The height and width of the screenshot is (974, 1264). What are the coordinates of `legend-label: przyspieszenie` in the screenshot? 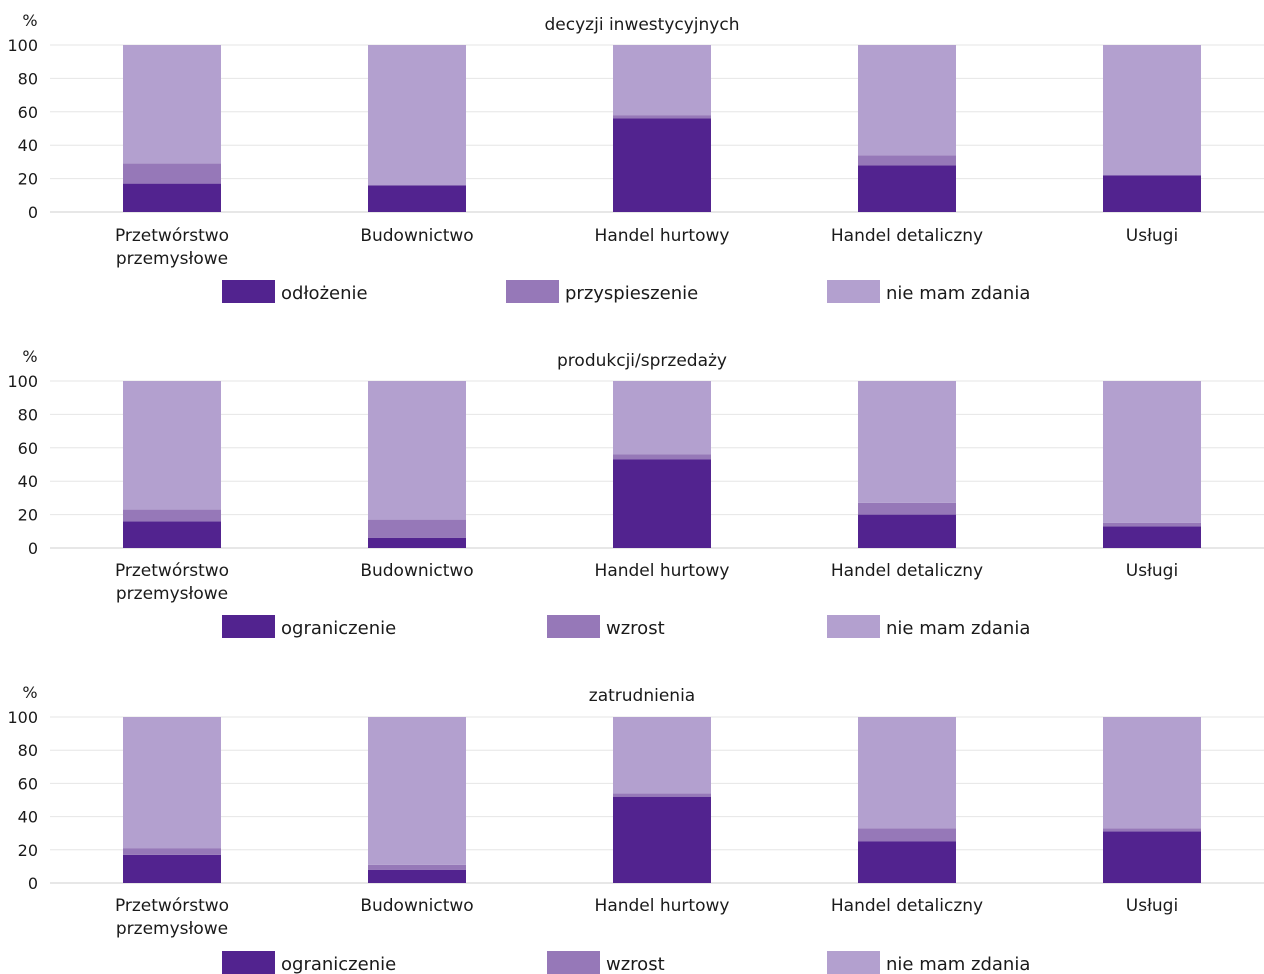 It's located at (631, 293).